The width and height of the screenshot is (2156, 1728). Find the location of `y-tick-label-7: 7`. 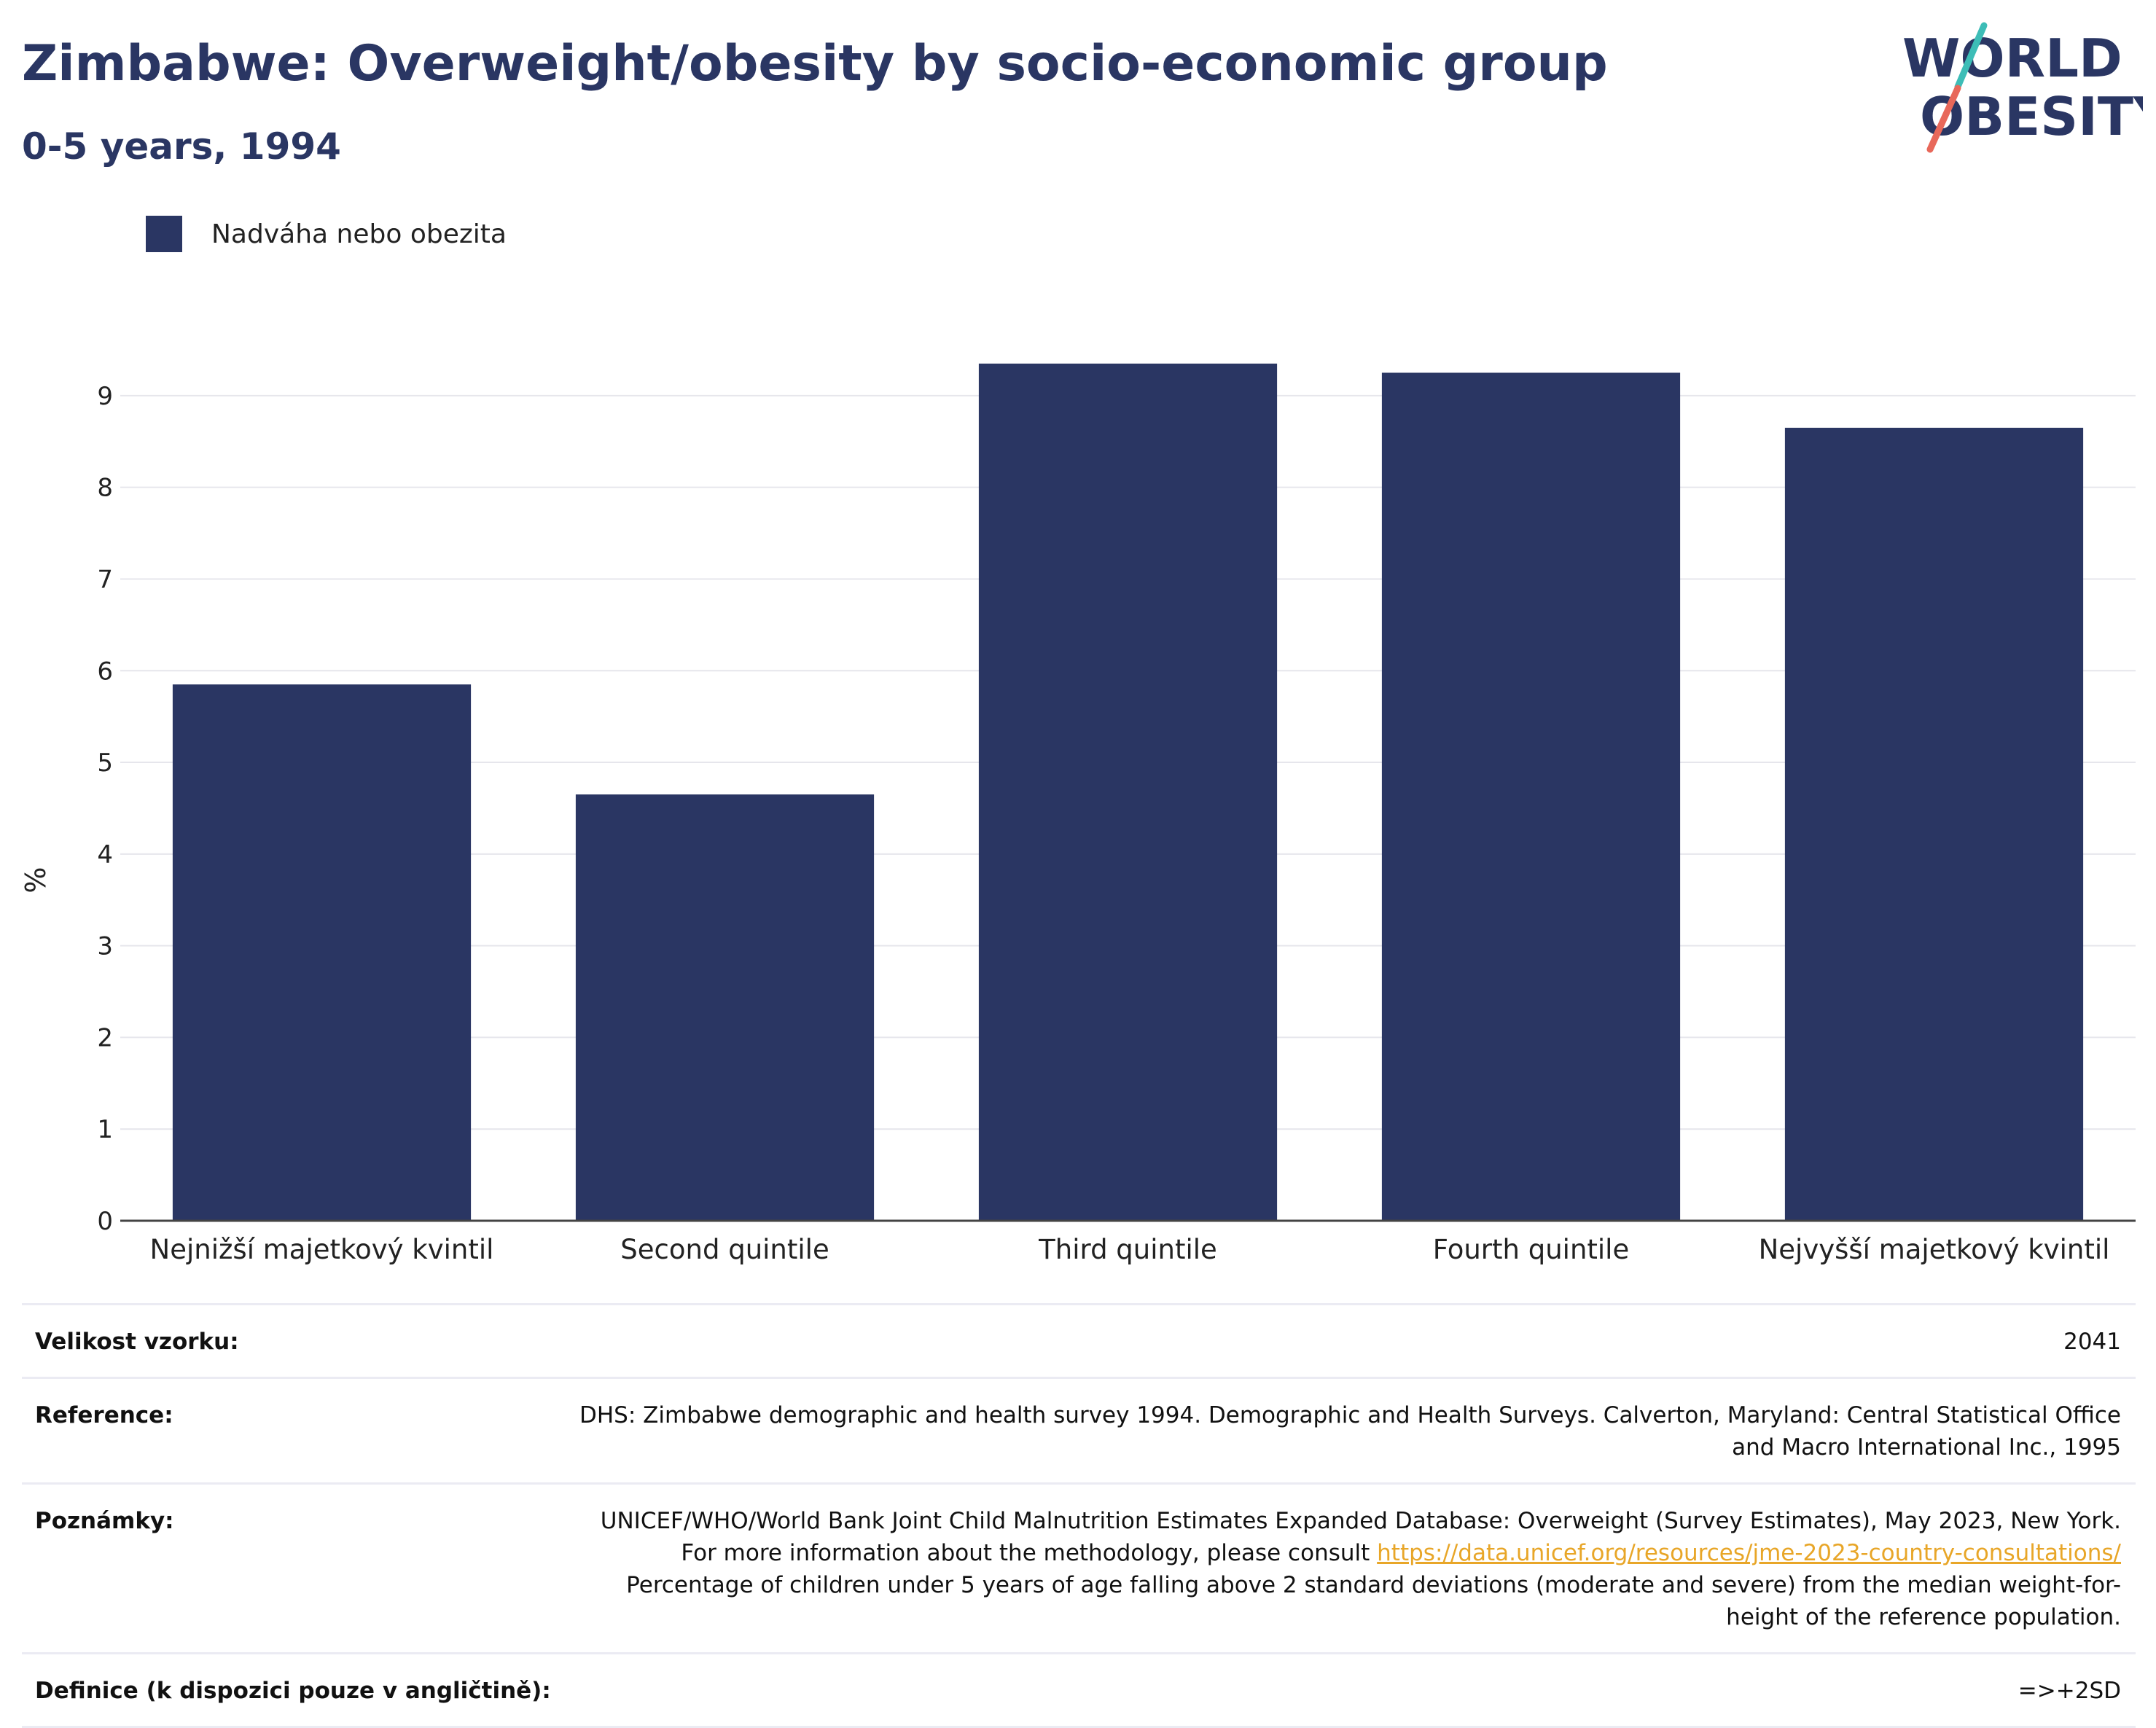

y-tick-label-7: 7 is located at coordinates (105, 579).